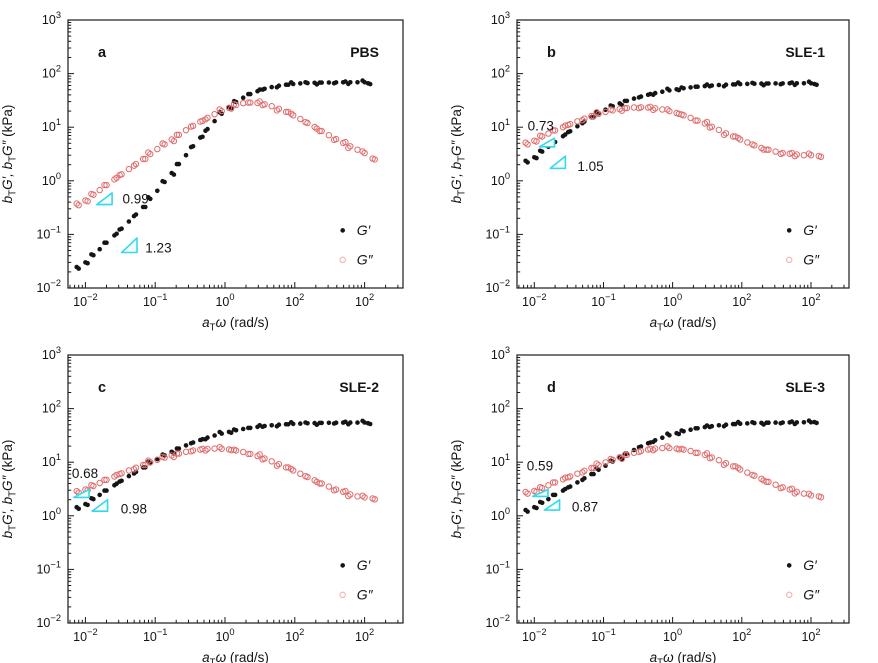 The height and width of the screenshot is (663, 878). Describe the element at coordinates (500, 353) in the screenshot. I see `tick-label: 10³` at that location.